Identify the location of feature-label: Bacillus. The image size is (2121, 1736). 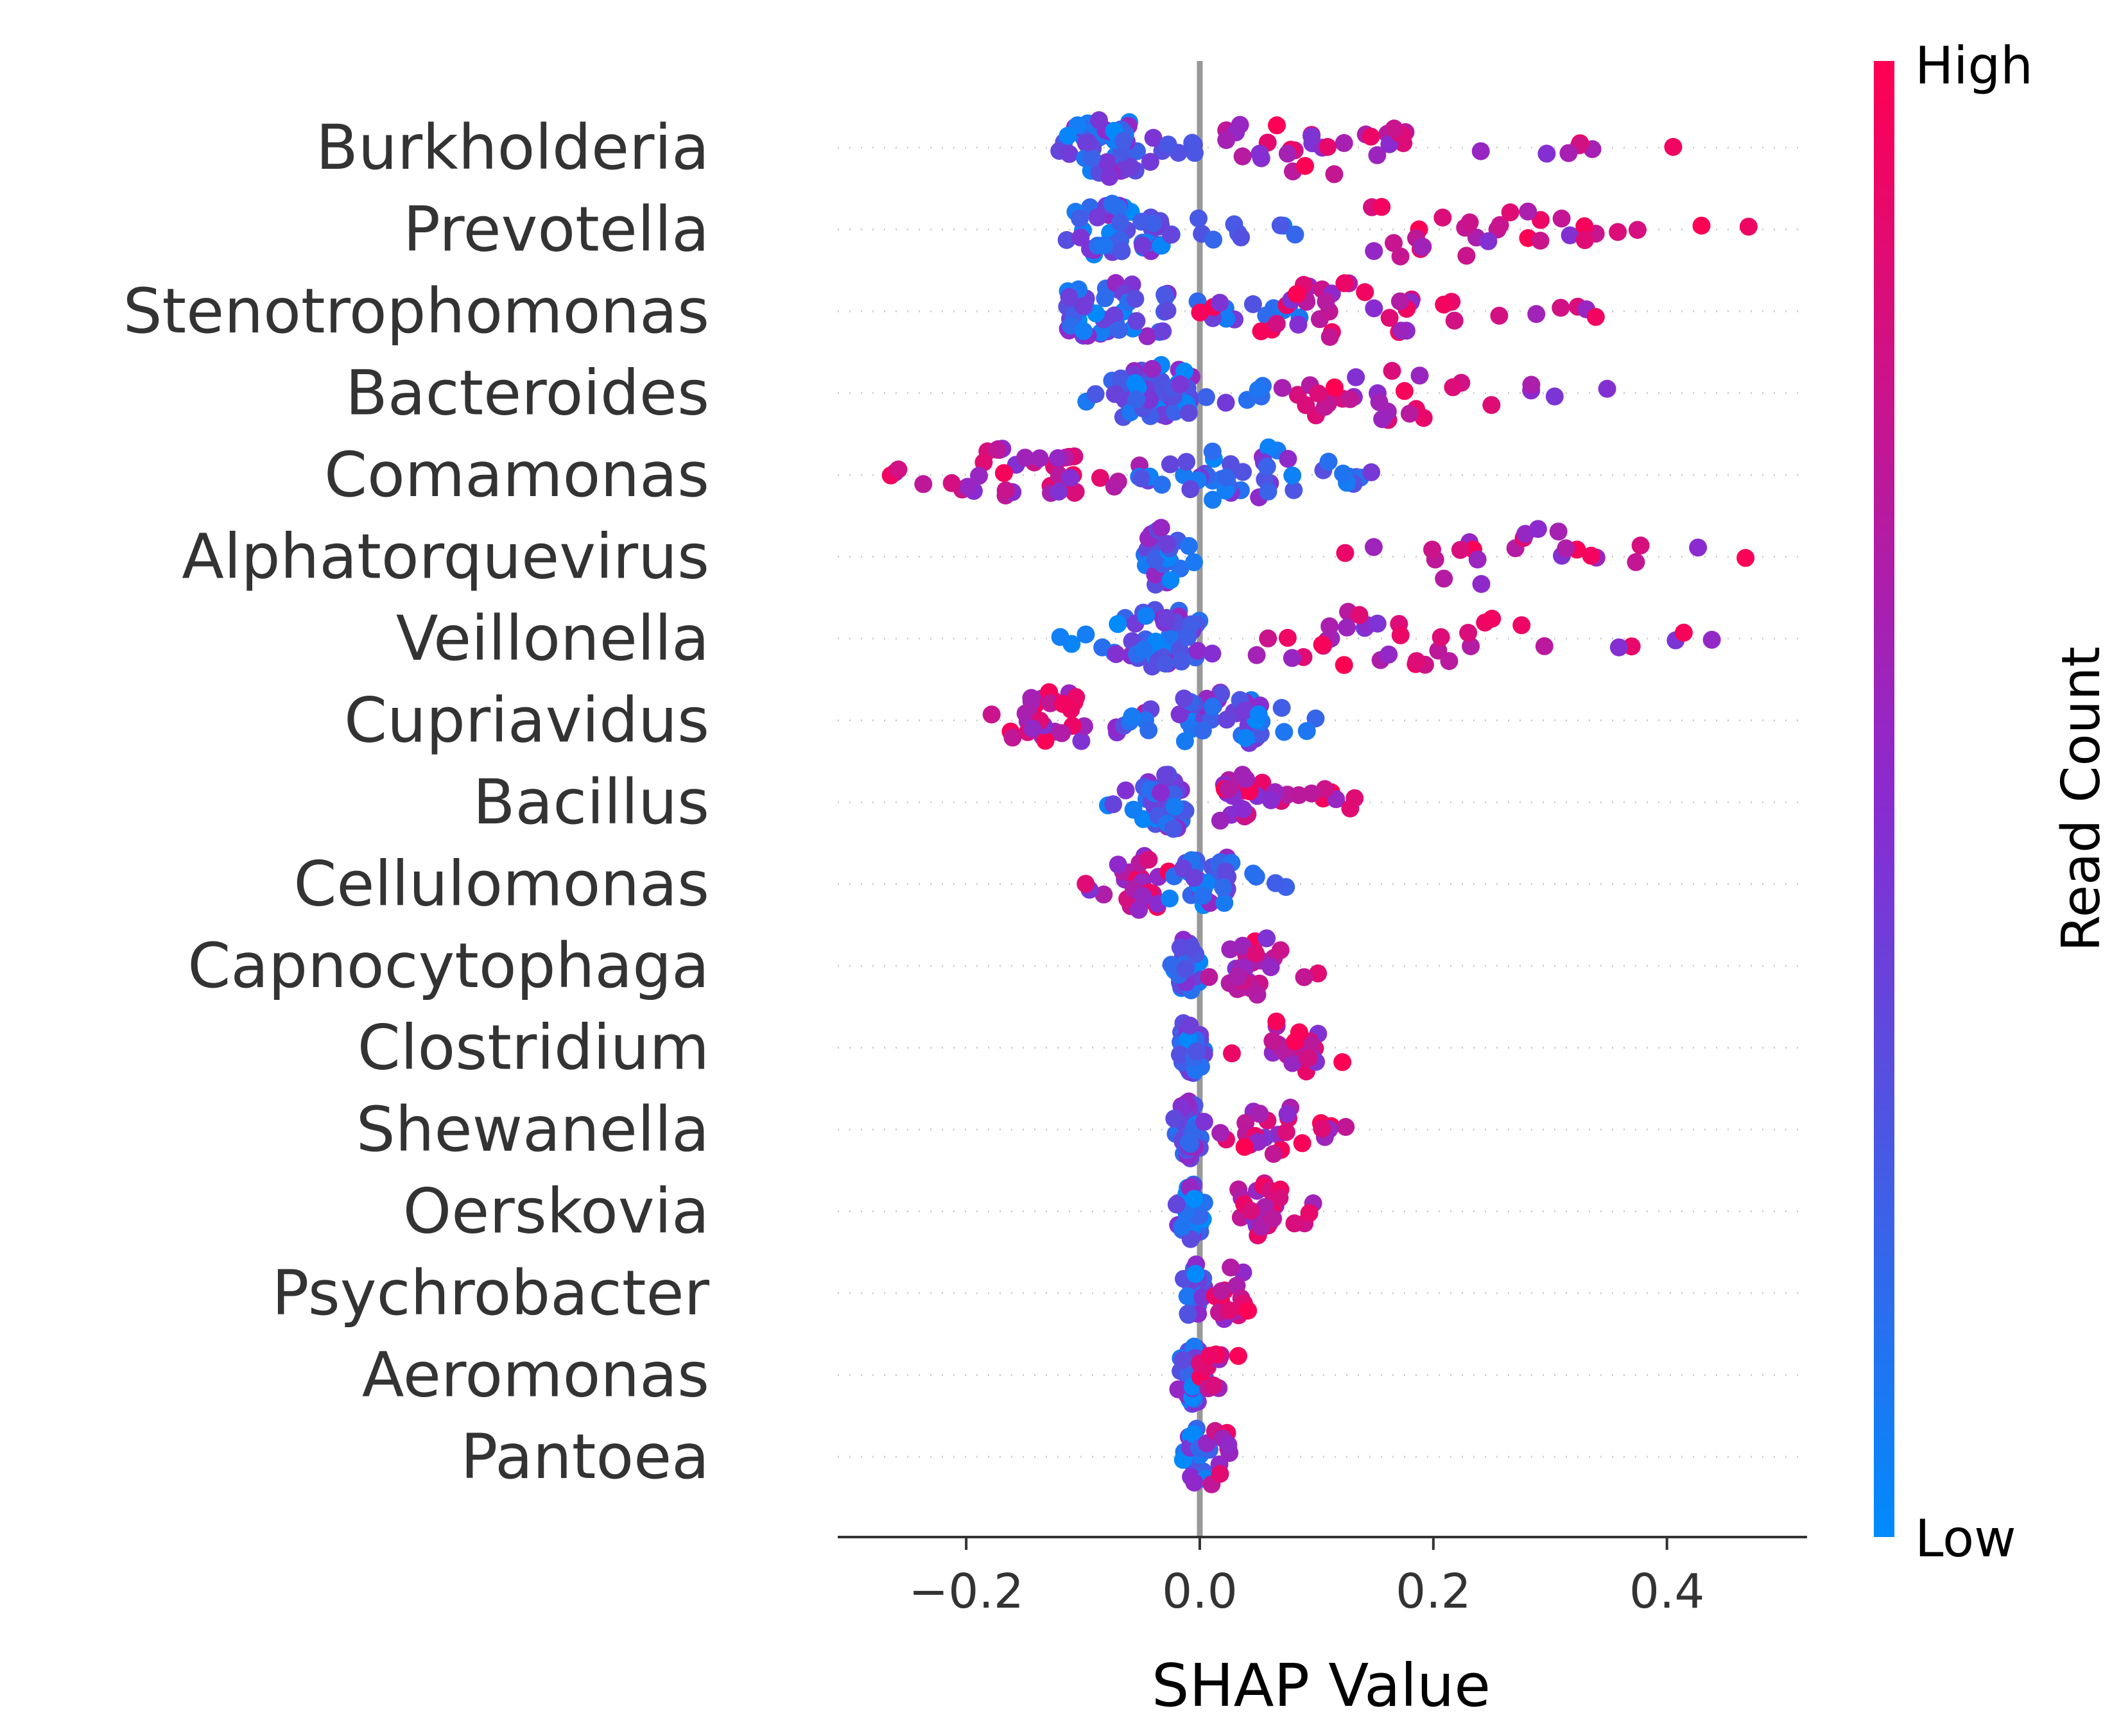
(591, 802).